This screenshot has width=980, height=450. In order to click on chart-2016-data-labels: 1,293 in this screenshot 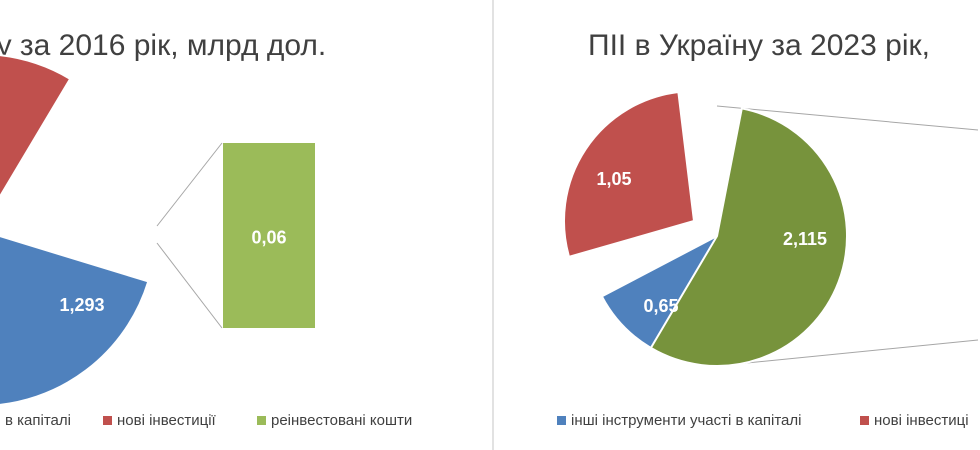, I will do `click(81, 305)`.